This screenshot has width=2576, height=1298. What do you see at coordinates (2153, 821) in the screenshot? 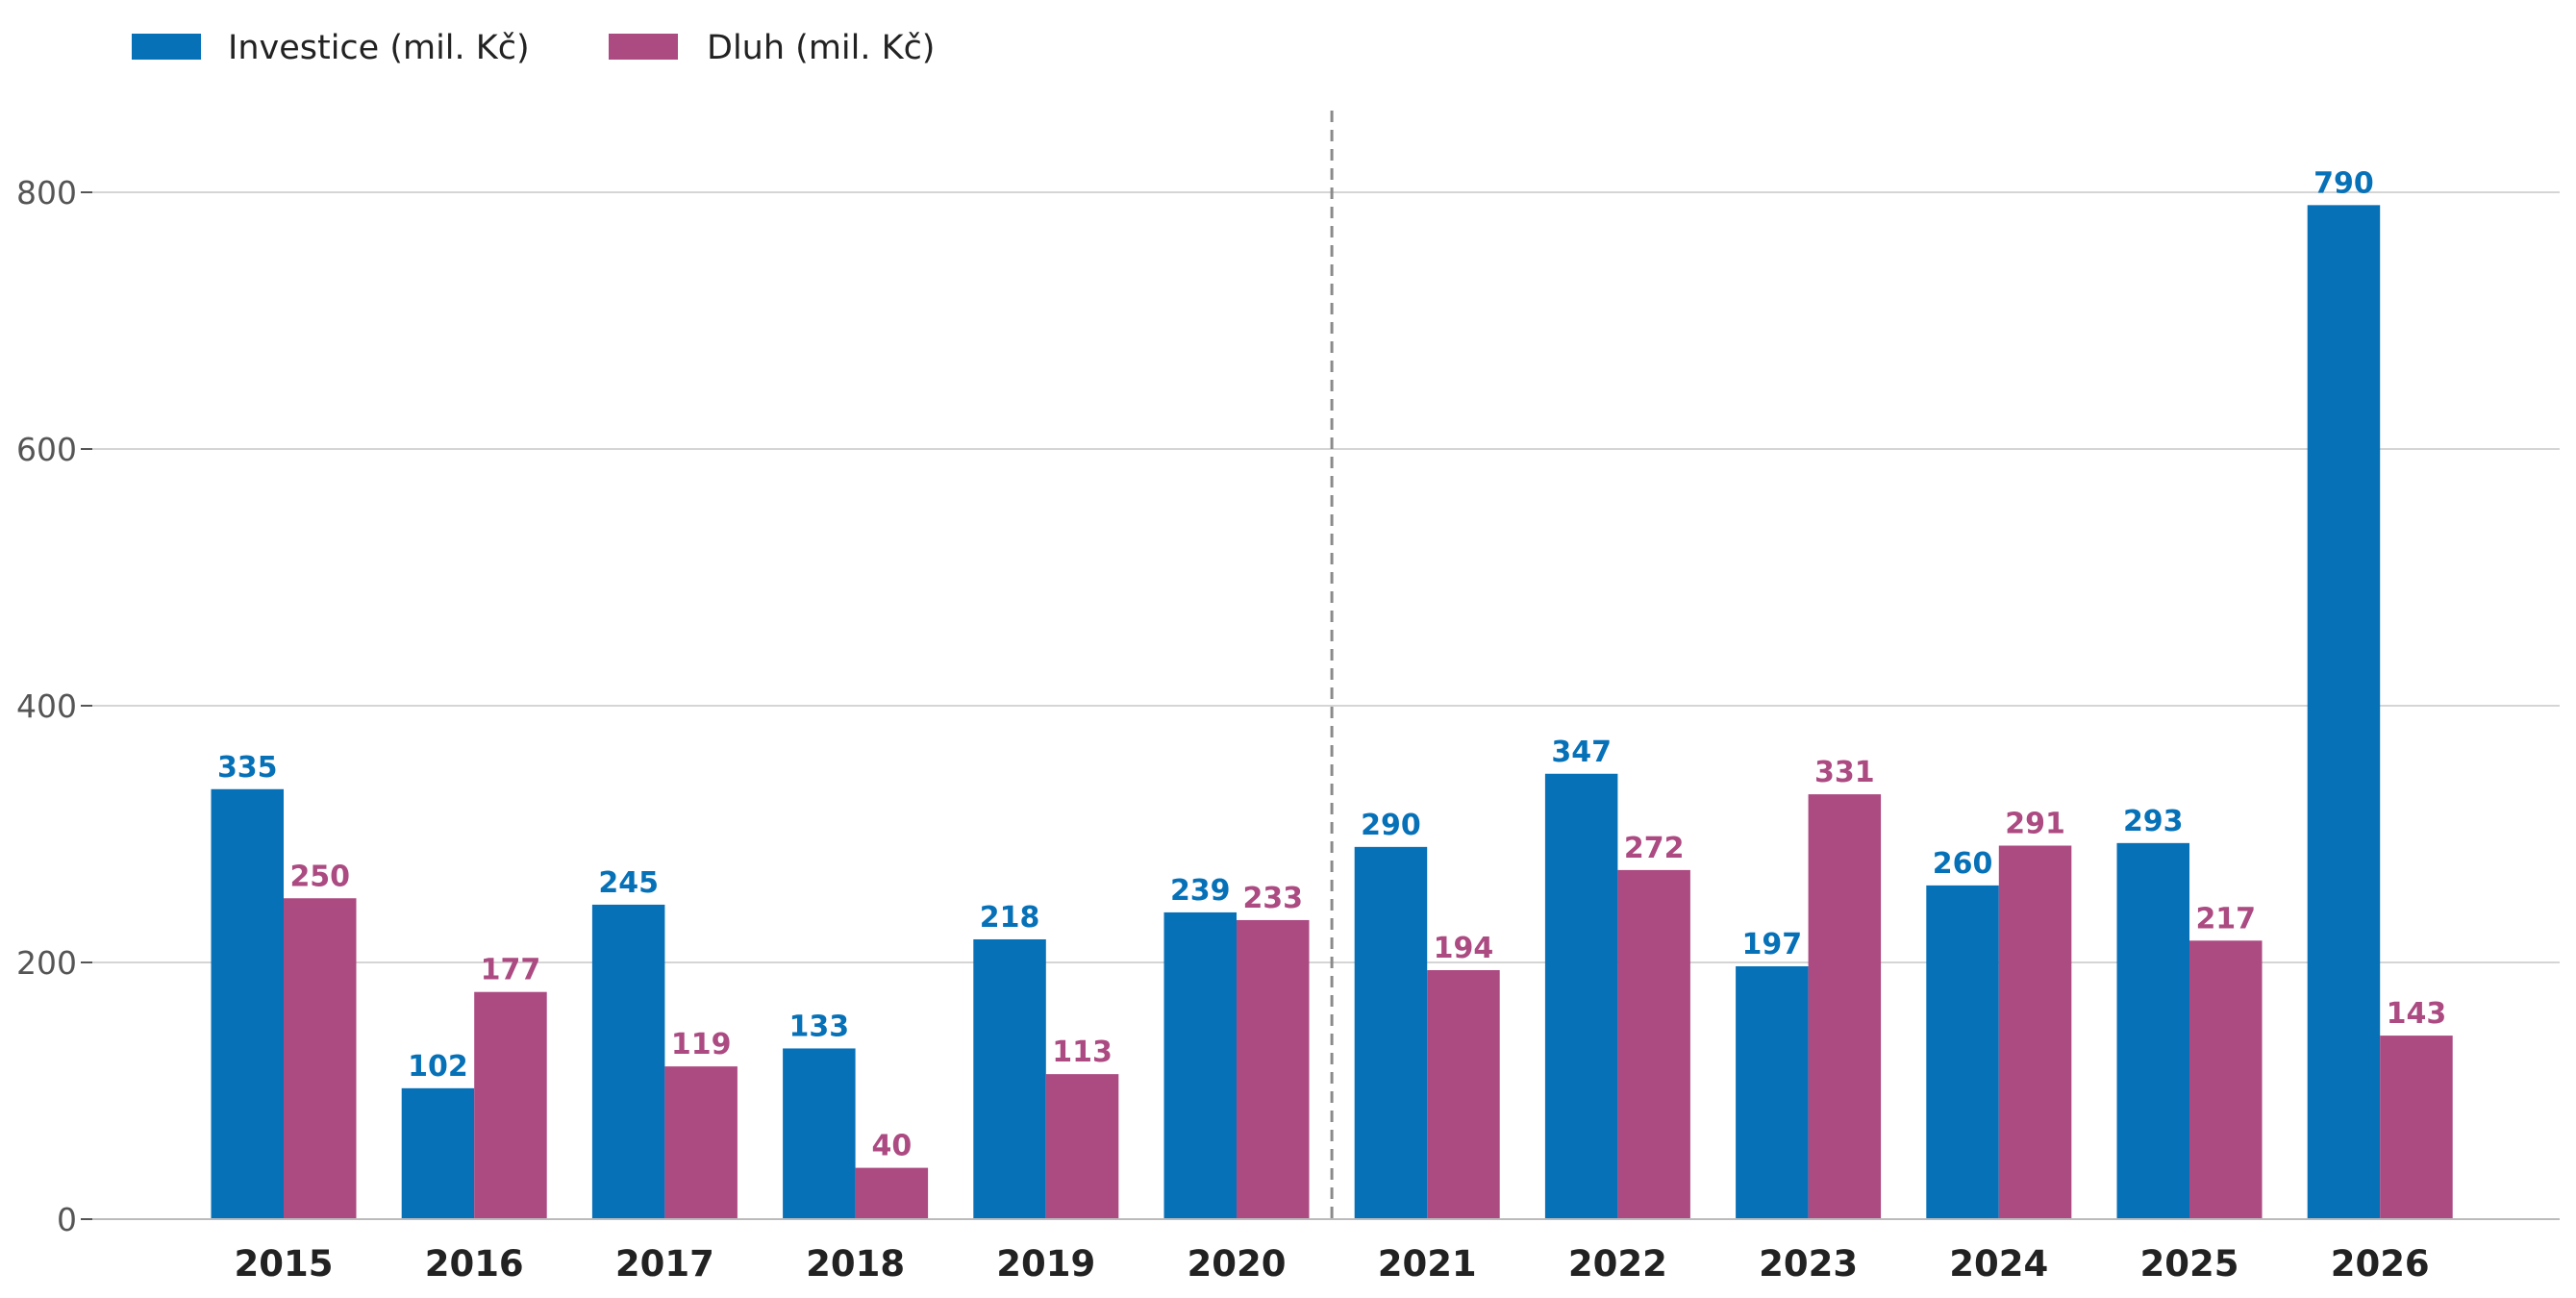
I see `data-label: 293` at bounding box center [2153, 821].